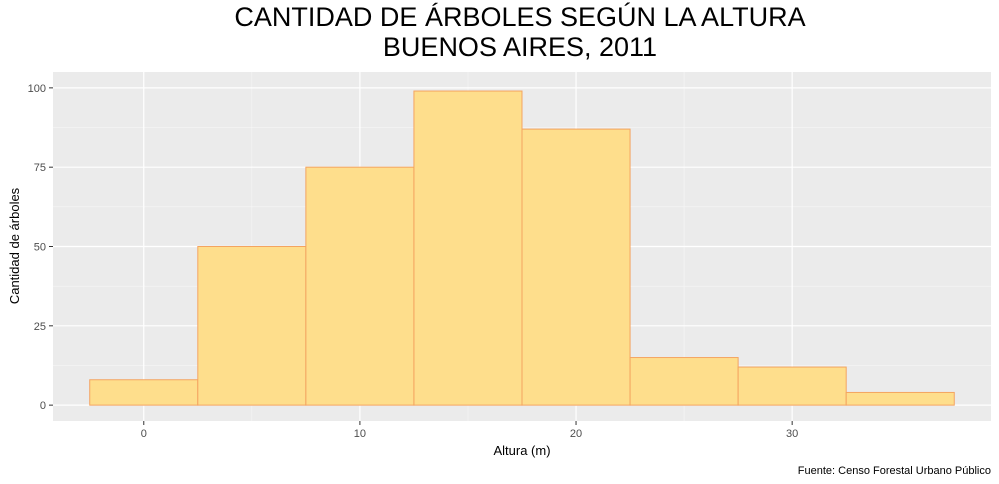  What do you see at coordinates (469, 430) in the screenshot?
I see `x-axis: 0 10 20 30` at bounding box center [469, 430].